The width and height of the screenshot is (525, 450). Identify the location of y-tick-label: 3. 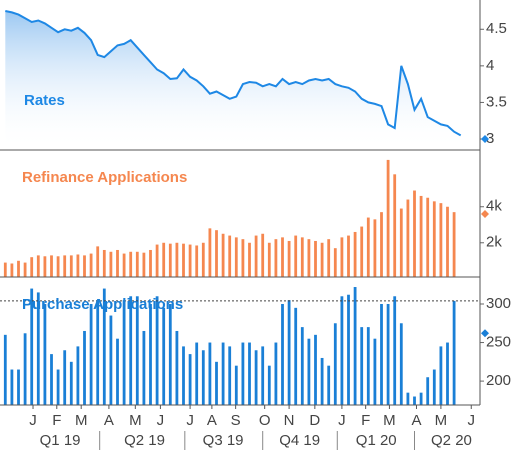
(490, 138).